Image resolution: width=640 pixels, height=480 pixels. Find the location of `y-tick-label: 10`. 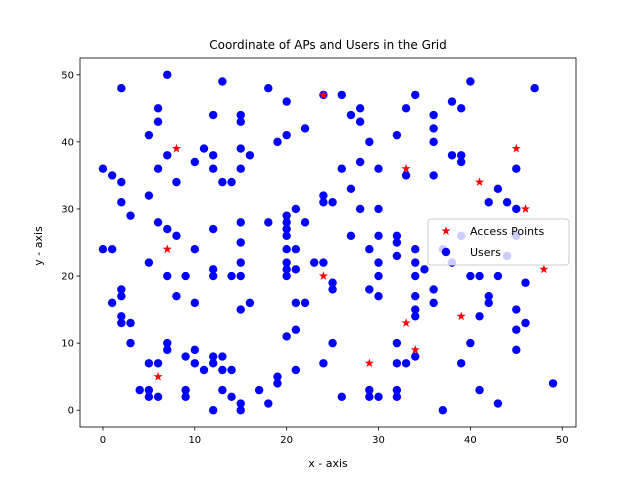

y-tick-label: 10 is located at coordinates (67, 344).